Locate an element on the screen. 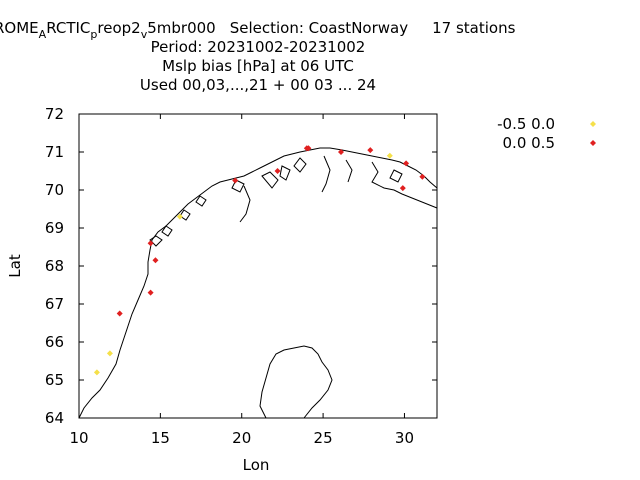  y-tick-label: 69 is located at coordinates (54, 228).